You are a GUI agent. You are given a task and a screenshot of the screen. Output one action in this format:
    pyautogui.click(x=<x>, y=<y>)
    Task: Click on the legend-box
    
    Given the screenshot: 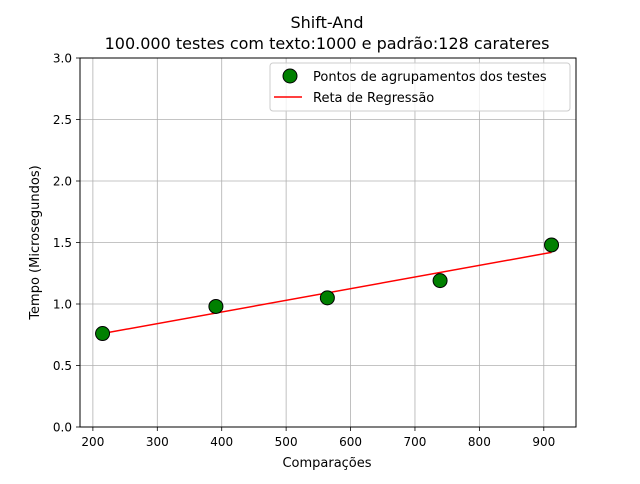 What is the action you would take?
    pyautogui.click(x=420, y=87)
    